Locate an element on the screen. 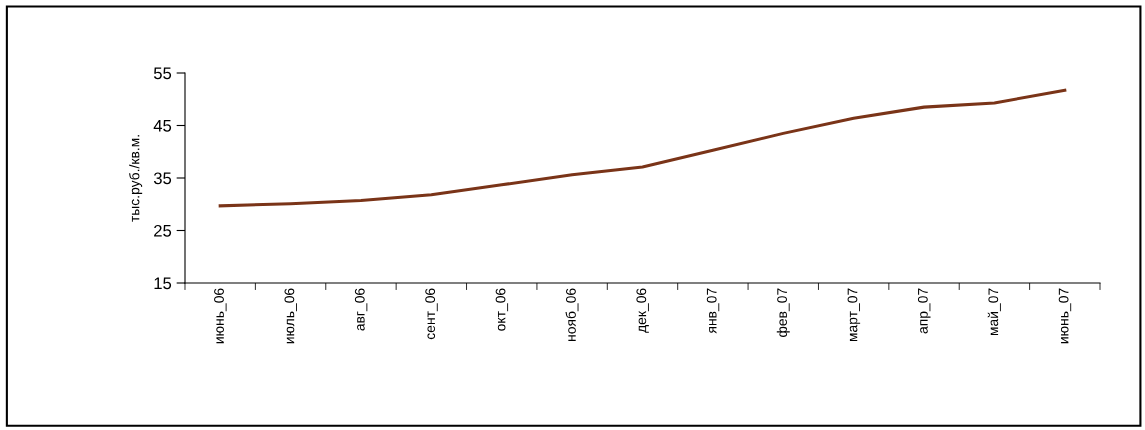 The image size is (1145, 430). x-tick-label: янв_07 is located at coordinates (713, 311).